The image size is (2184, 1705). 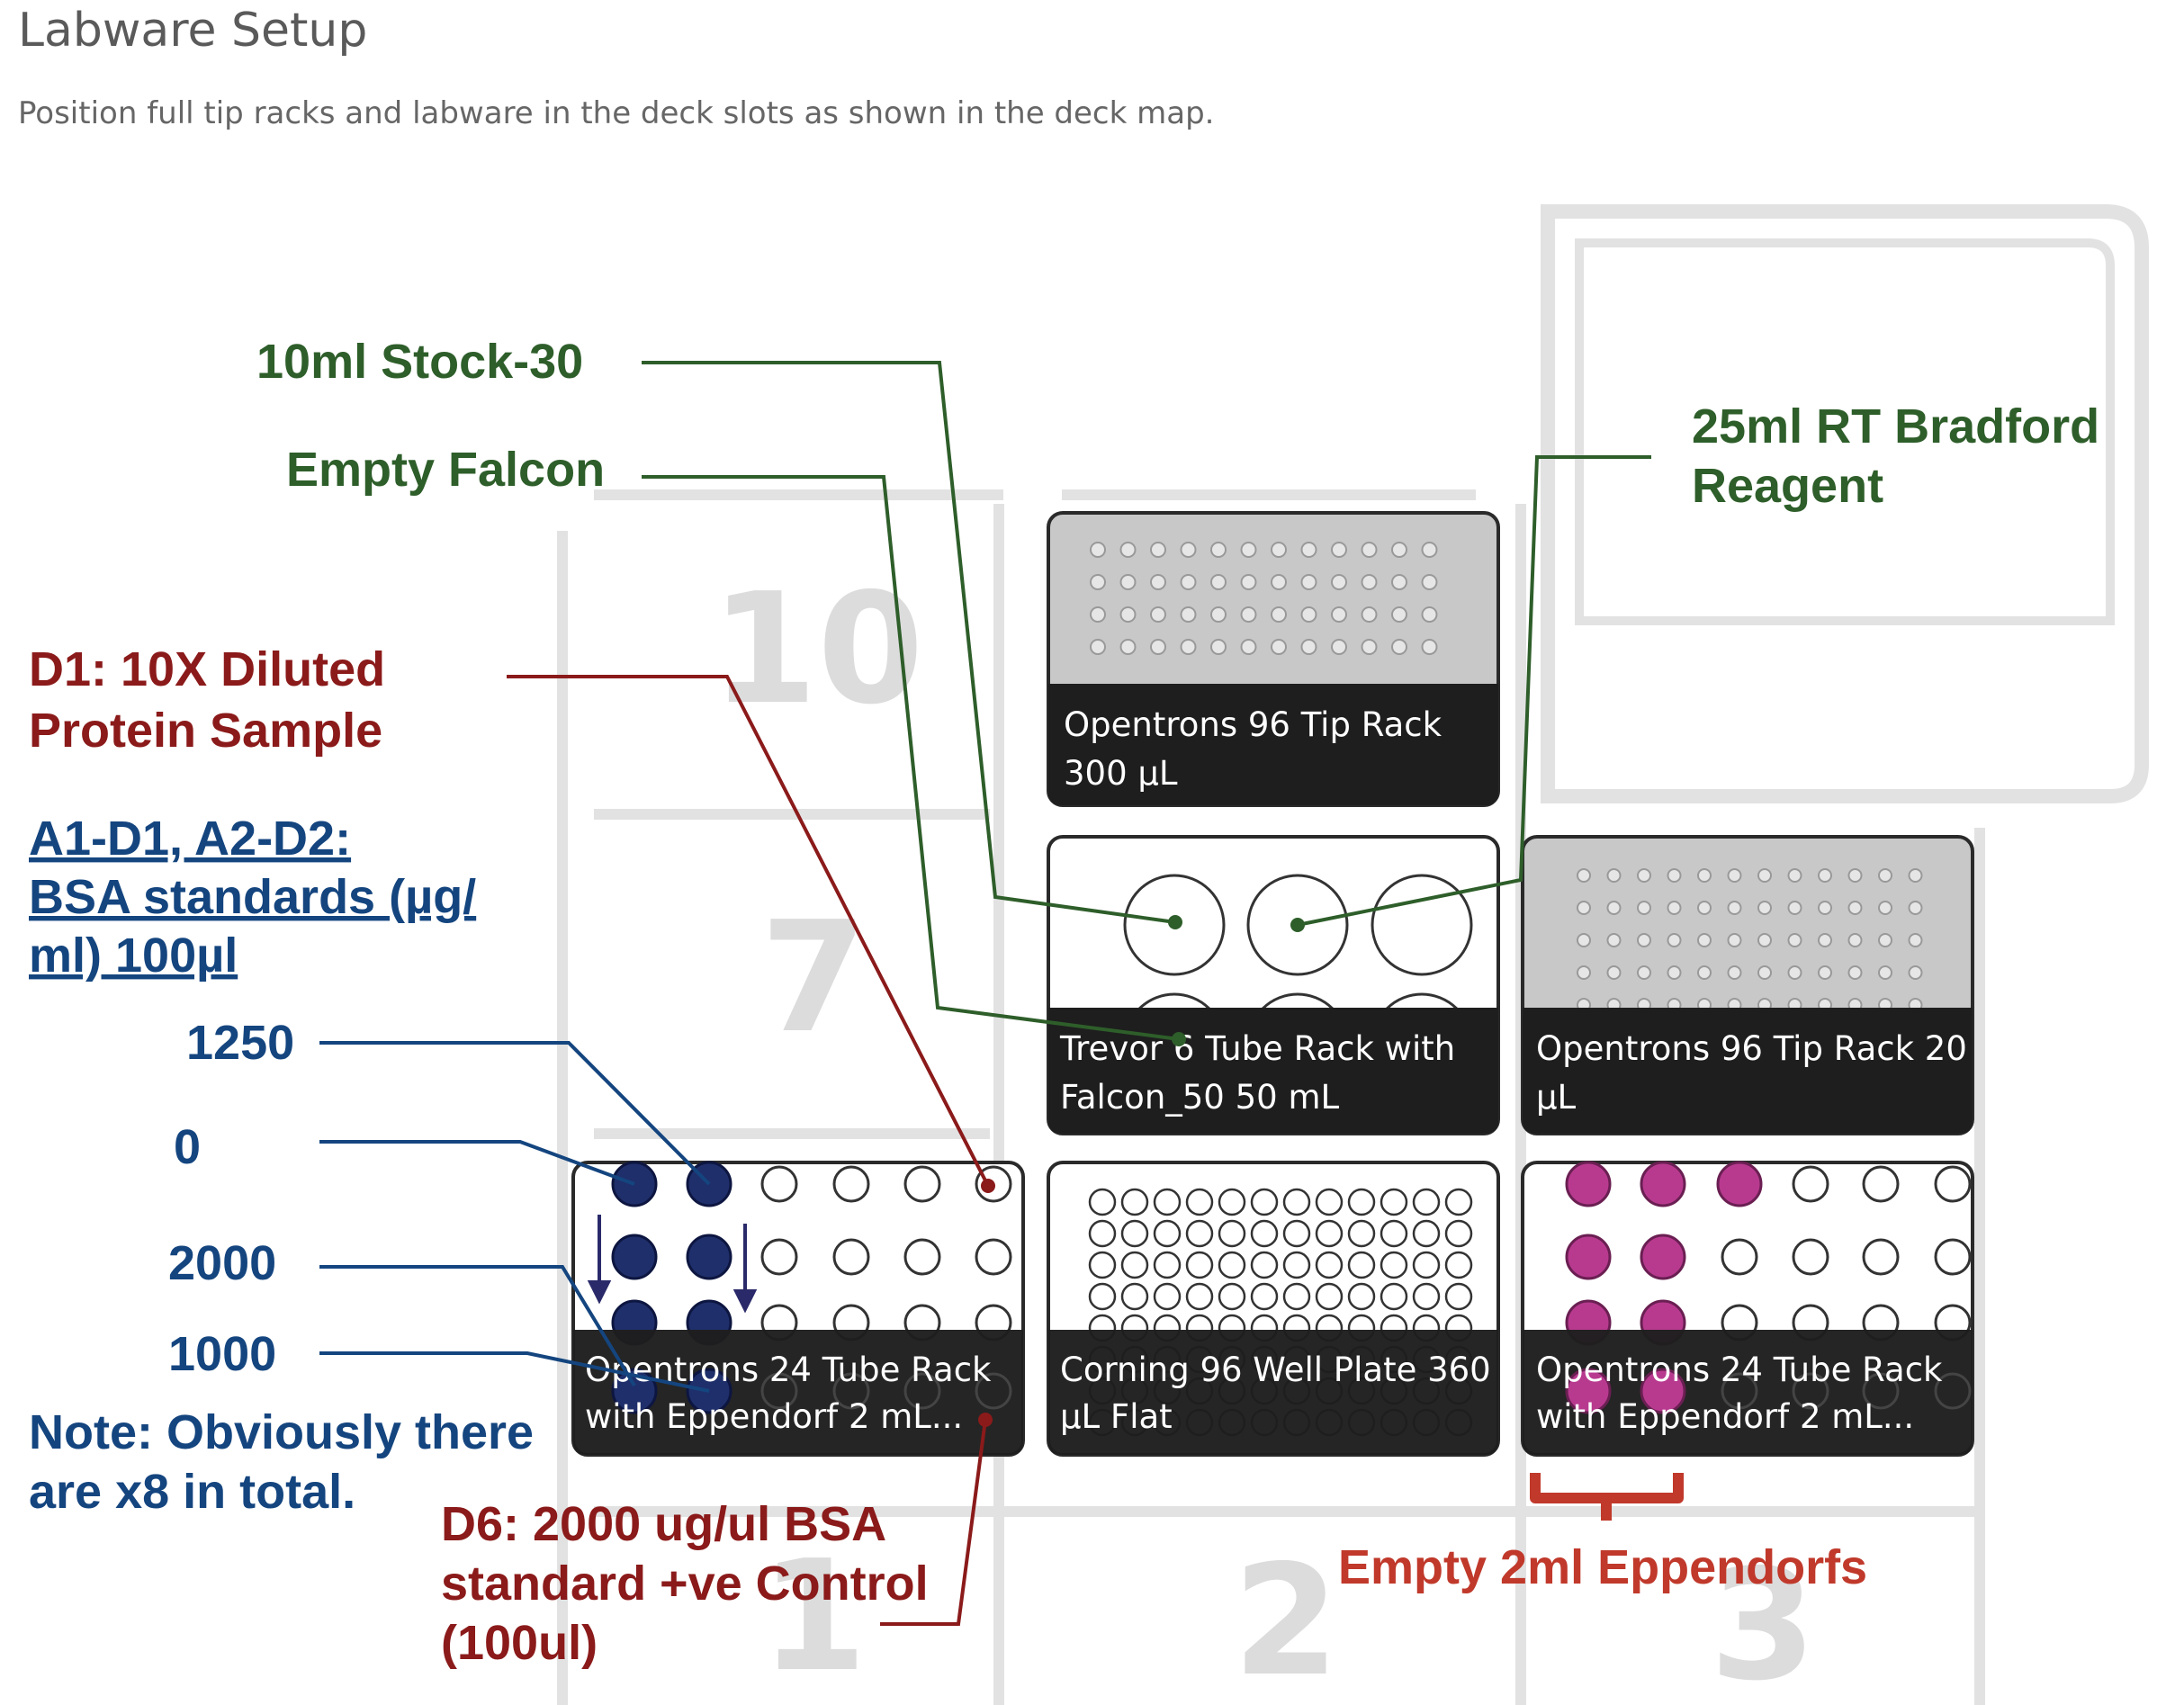 What do you see at coordinates (1174, 925) in the screenshot?
I see `falcon-tube-a1` at bounding box center [1174, 925].